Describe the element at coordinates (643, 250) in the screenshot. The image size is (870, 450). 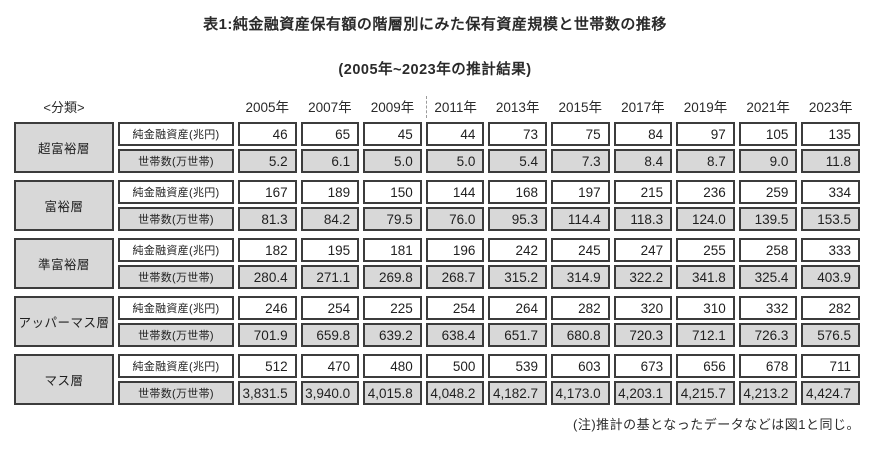
I see `asset-value-cell: 247` at that location.